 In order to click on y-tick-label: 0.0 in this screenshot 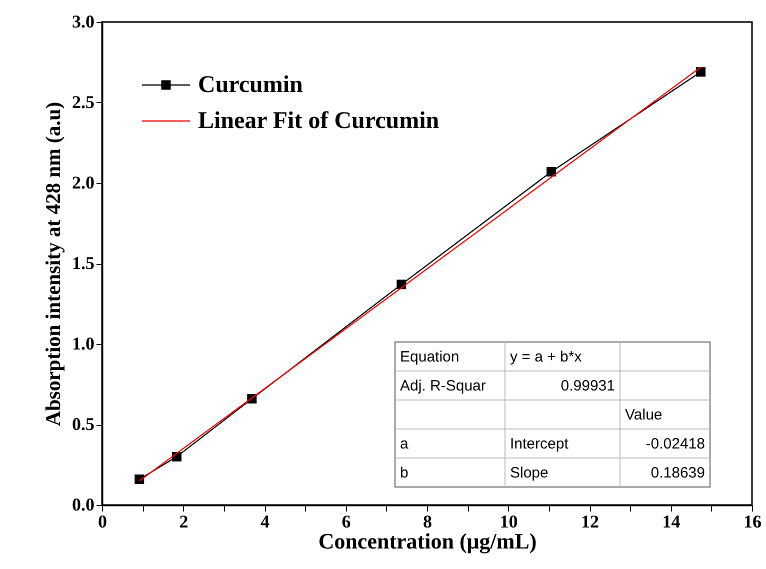, I will do `click(83, 504)`.